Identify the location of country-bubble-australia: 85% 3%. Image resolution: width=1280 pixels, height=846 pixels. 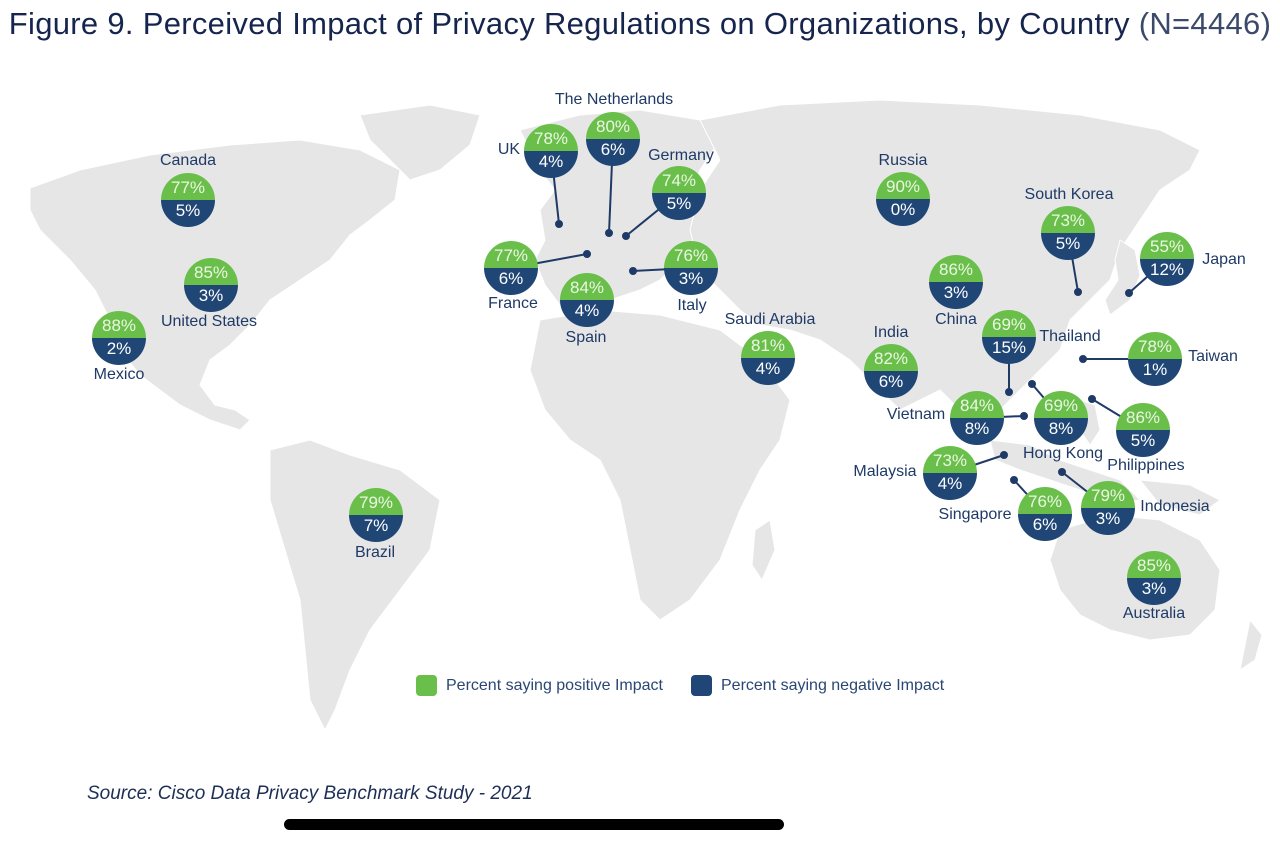
(1154, 578).